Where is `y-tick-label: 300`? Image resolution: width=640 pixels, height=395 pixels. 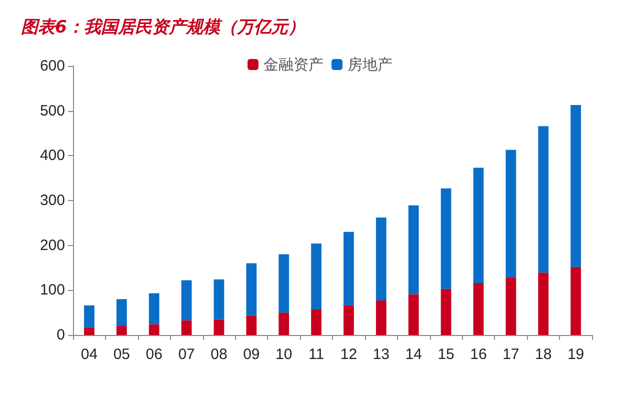
y-tick-label: 300 is located at coordinates (52, 200).